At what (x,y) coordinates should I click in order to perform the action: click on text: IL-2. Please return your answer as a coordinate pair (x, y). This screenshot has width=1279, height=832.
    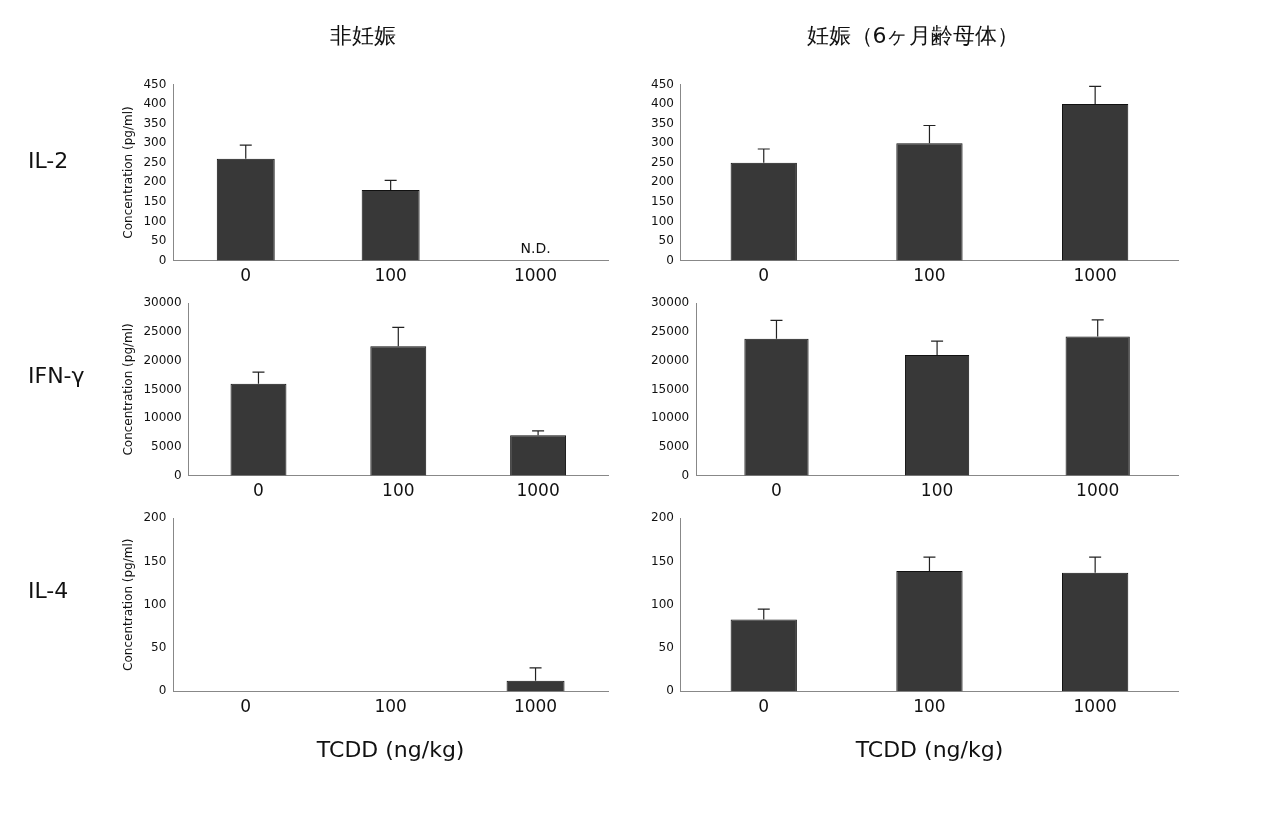
    Looking at the image, I should click on (48, 160).